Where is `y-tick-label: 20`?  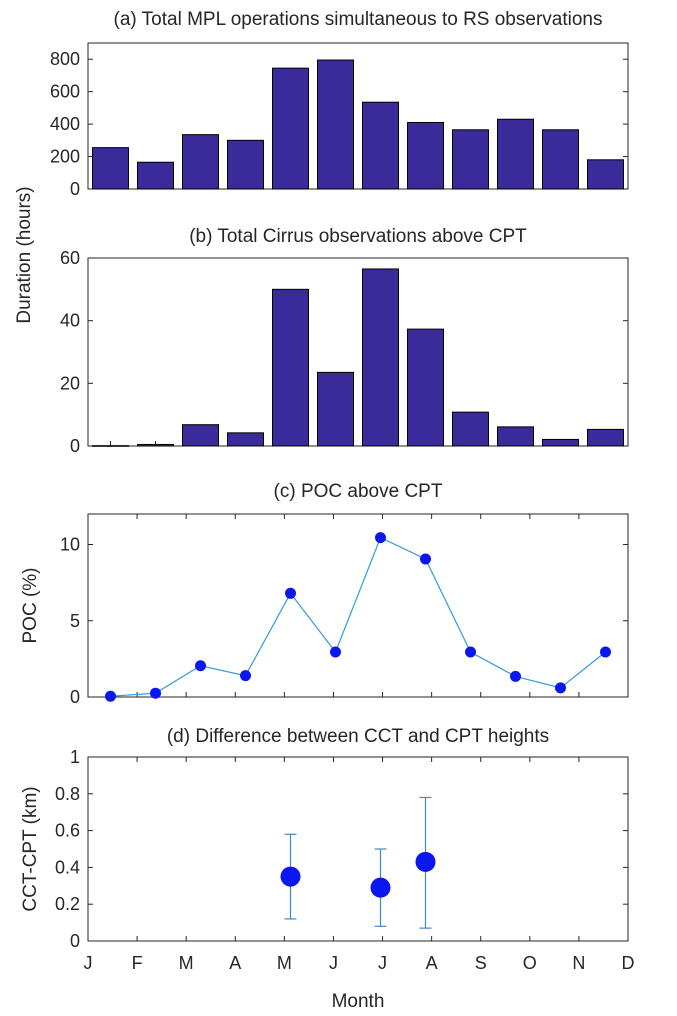
y-tick-label: 20 is located at coordinates (70, 383).